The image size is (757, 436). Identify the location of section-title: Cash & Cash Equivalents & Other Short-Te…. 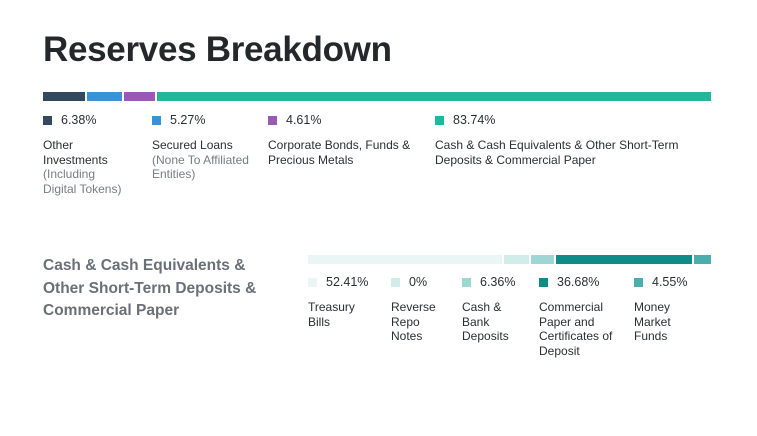
(150, 288).